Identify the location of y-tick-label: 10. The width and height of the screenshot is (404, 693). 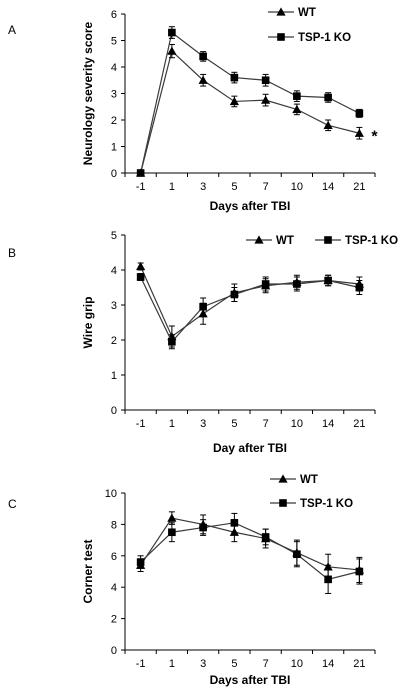
(111, 494).